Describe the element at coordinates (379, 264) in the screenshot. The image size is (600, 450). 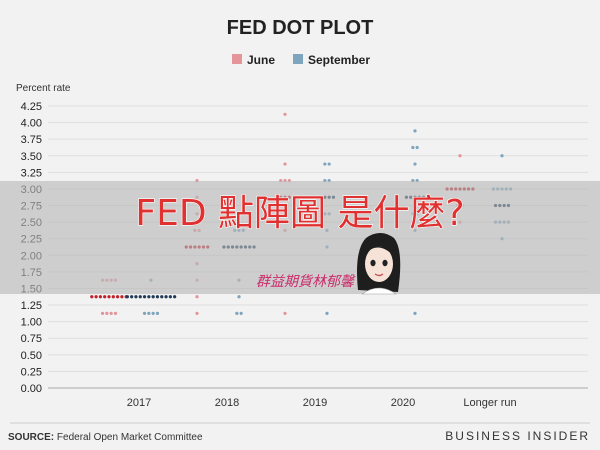
I see `avatar-cartoon` at that location.